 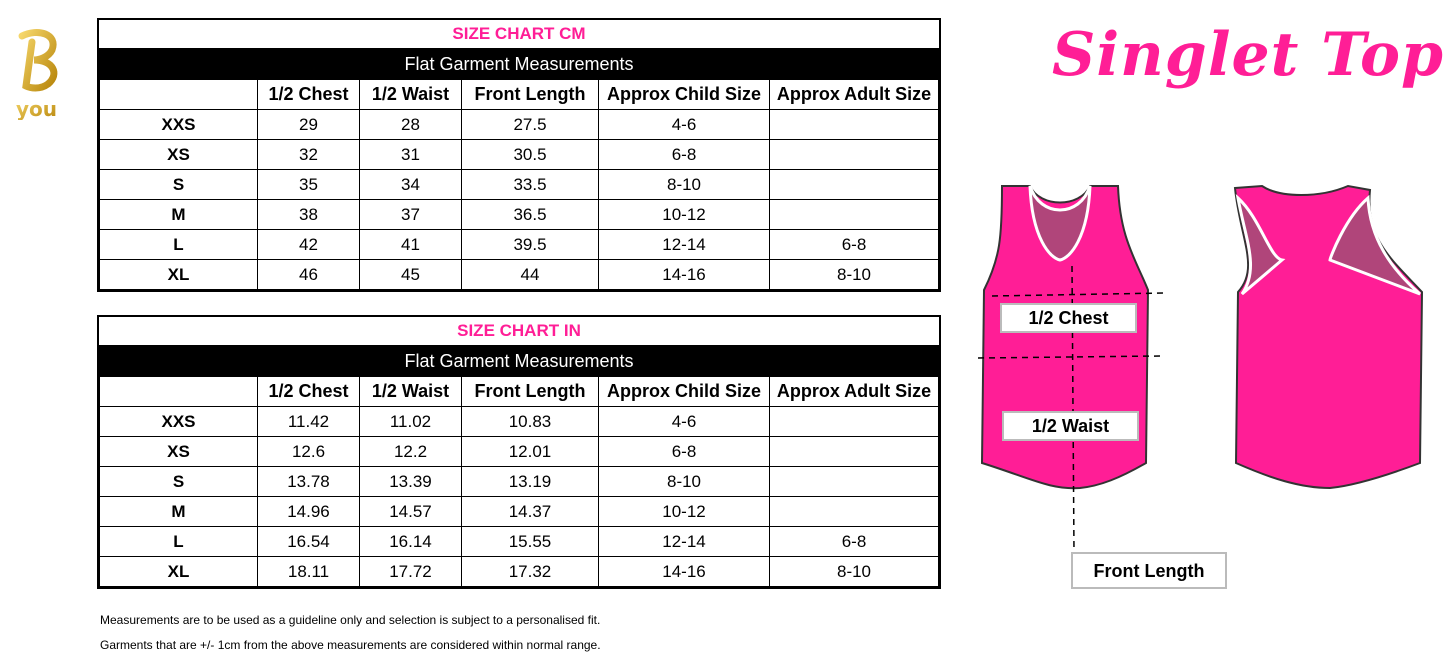 What do you see at coordinates (410, 124) in the screenshot?
I see `value-cell: 28` at bounding box center [410, 124].